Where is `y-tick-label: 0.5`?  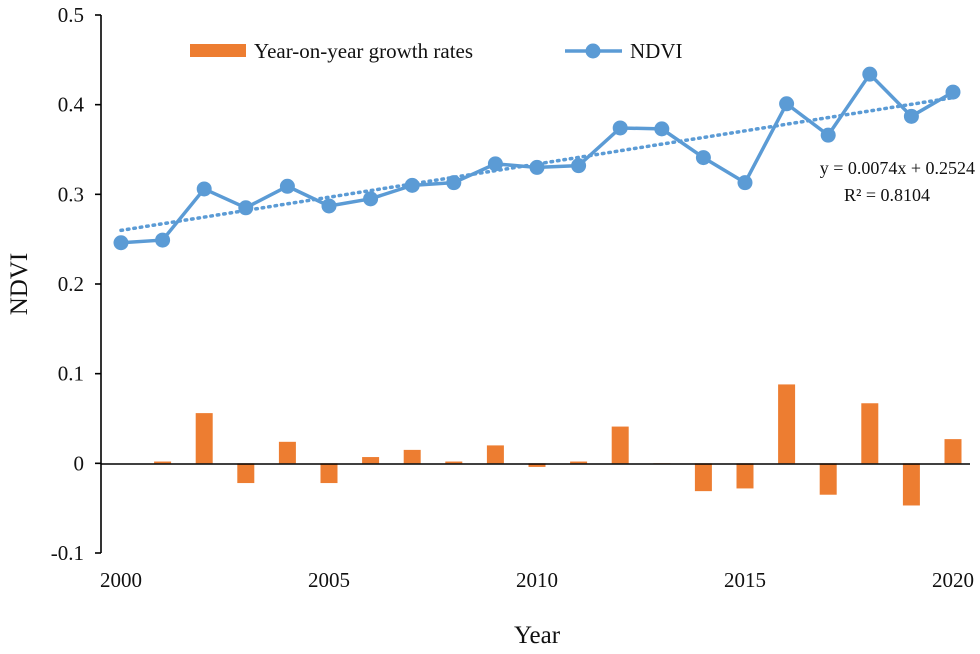
y-tick-label: 0.5 is located at coordinates (71, 15).